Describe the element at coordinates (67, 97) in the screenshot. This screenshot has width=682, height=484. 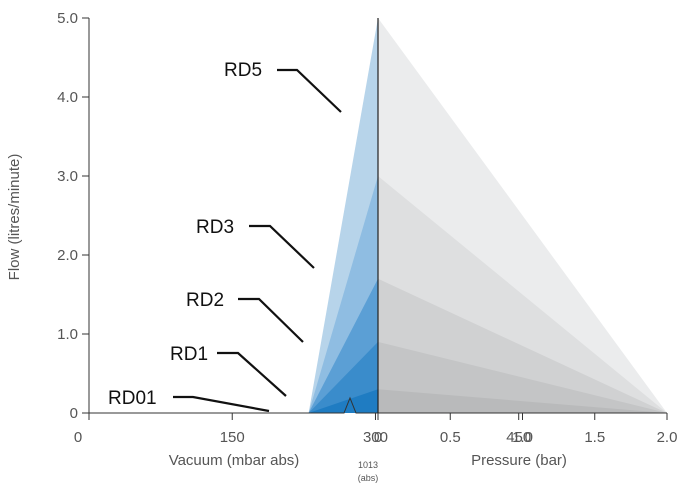
I see `y-tick-label: 4.0` at that location.